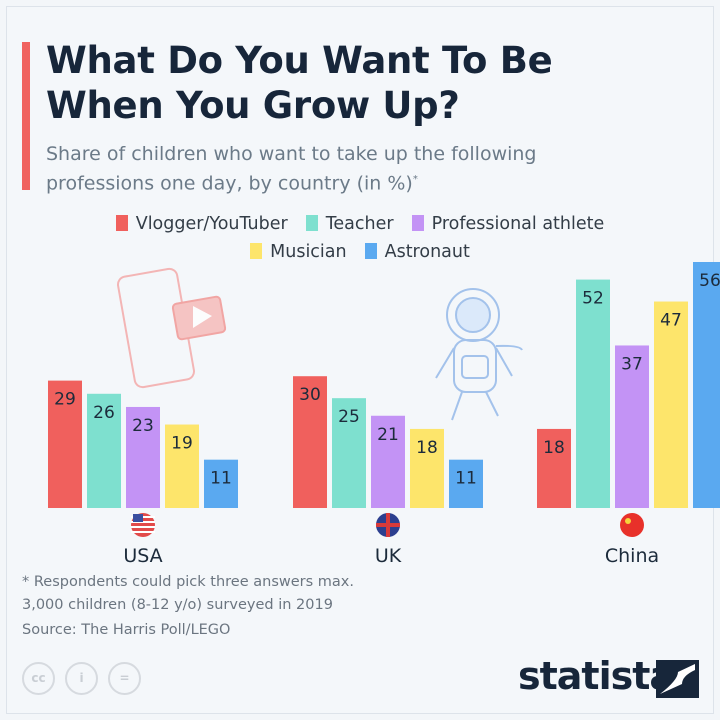 This screenshot has height=720, width=720. What do you see at coordinates (415, 179) in the screenshot?
I see `footnote-mark: *` at bounding box center [415, 179].